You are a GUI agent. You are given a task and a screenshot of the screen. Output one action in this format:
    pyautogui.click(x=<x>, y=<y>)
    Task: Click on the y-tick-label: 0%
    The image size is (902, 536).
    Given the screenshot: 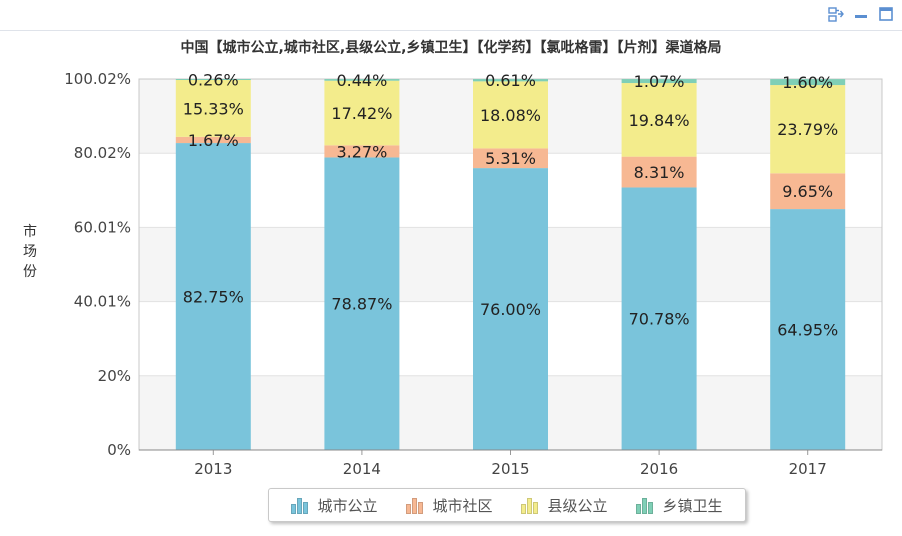 What is the action you would take?
    pyautogui.click(x=119, y=450)
    